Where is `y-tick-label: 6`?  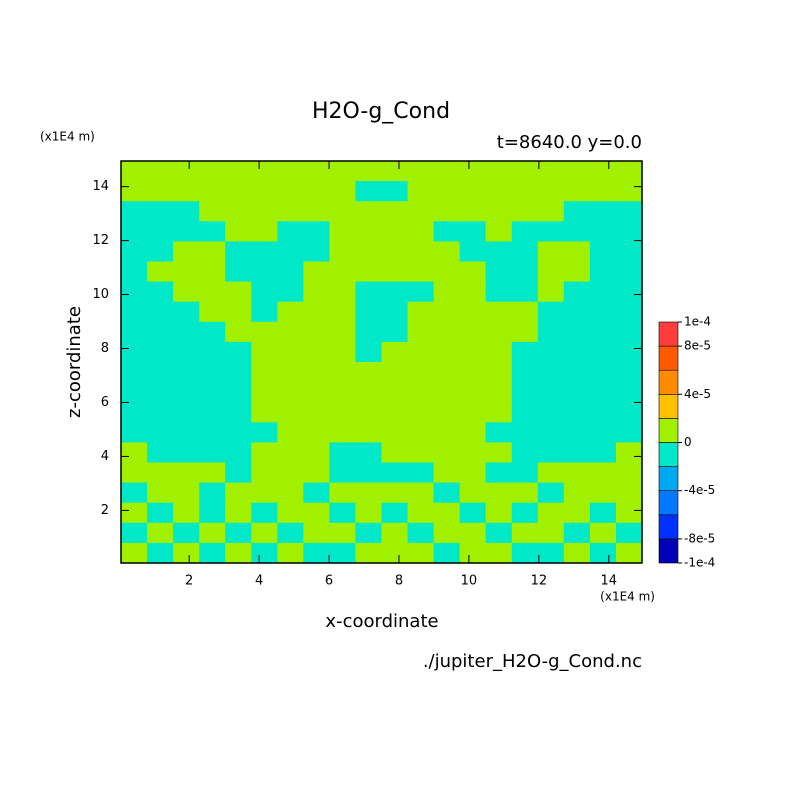 y-tick-label: 6 is located at coordinates (105, 402).